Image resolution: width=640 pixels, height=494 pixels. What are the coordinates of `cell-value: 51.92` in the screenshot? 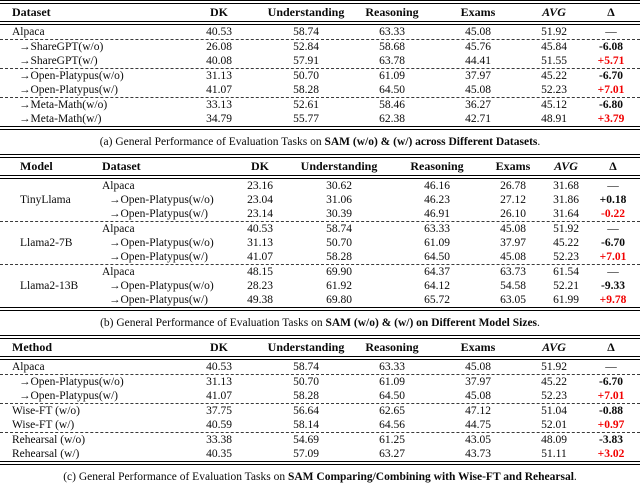 It's located at (566, 229).